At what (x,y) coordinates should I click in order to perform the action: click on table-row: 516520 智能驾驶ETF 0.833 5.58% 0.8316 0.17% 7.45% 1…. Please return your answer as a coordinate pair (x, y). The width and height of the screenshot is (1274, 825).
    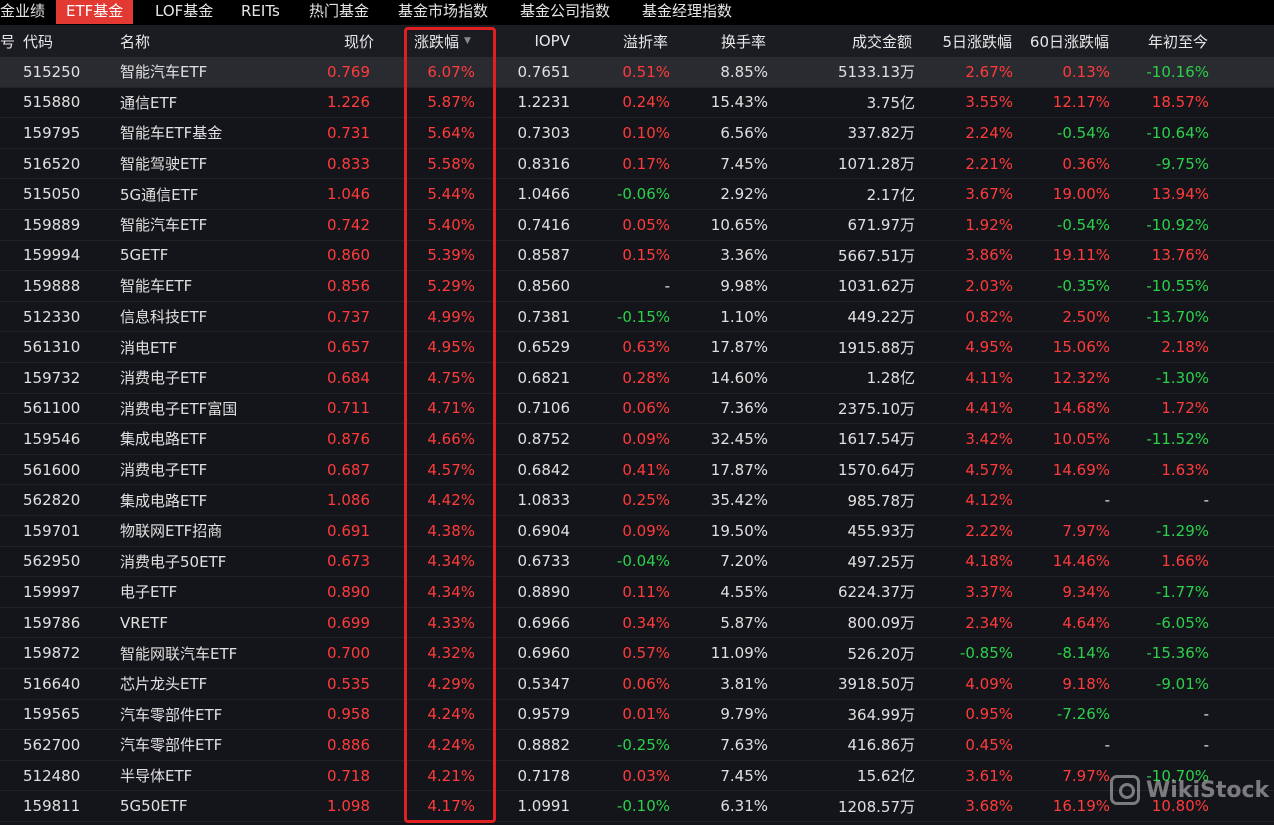
    Looking at the image, I should click on (637, 164).